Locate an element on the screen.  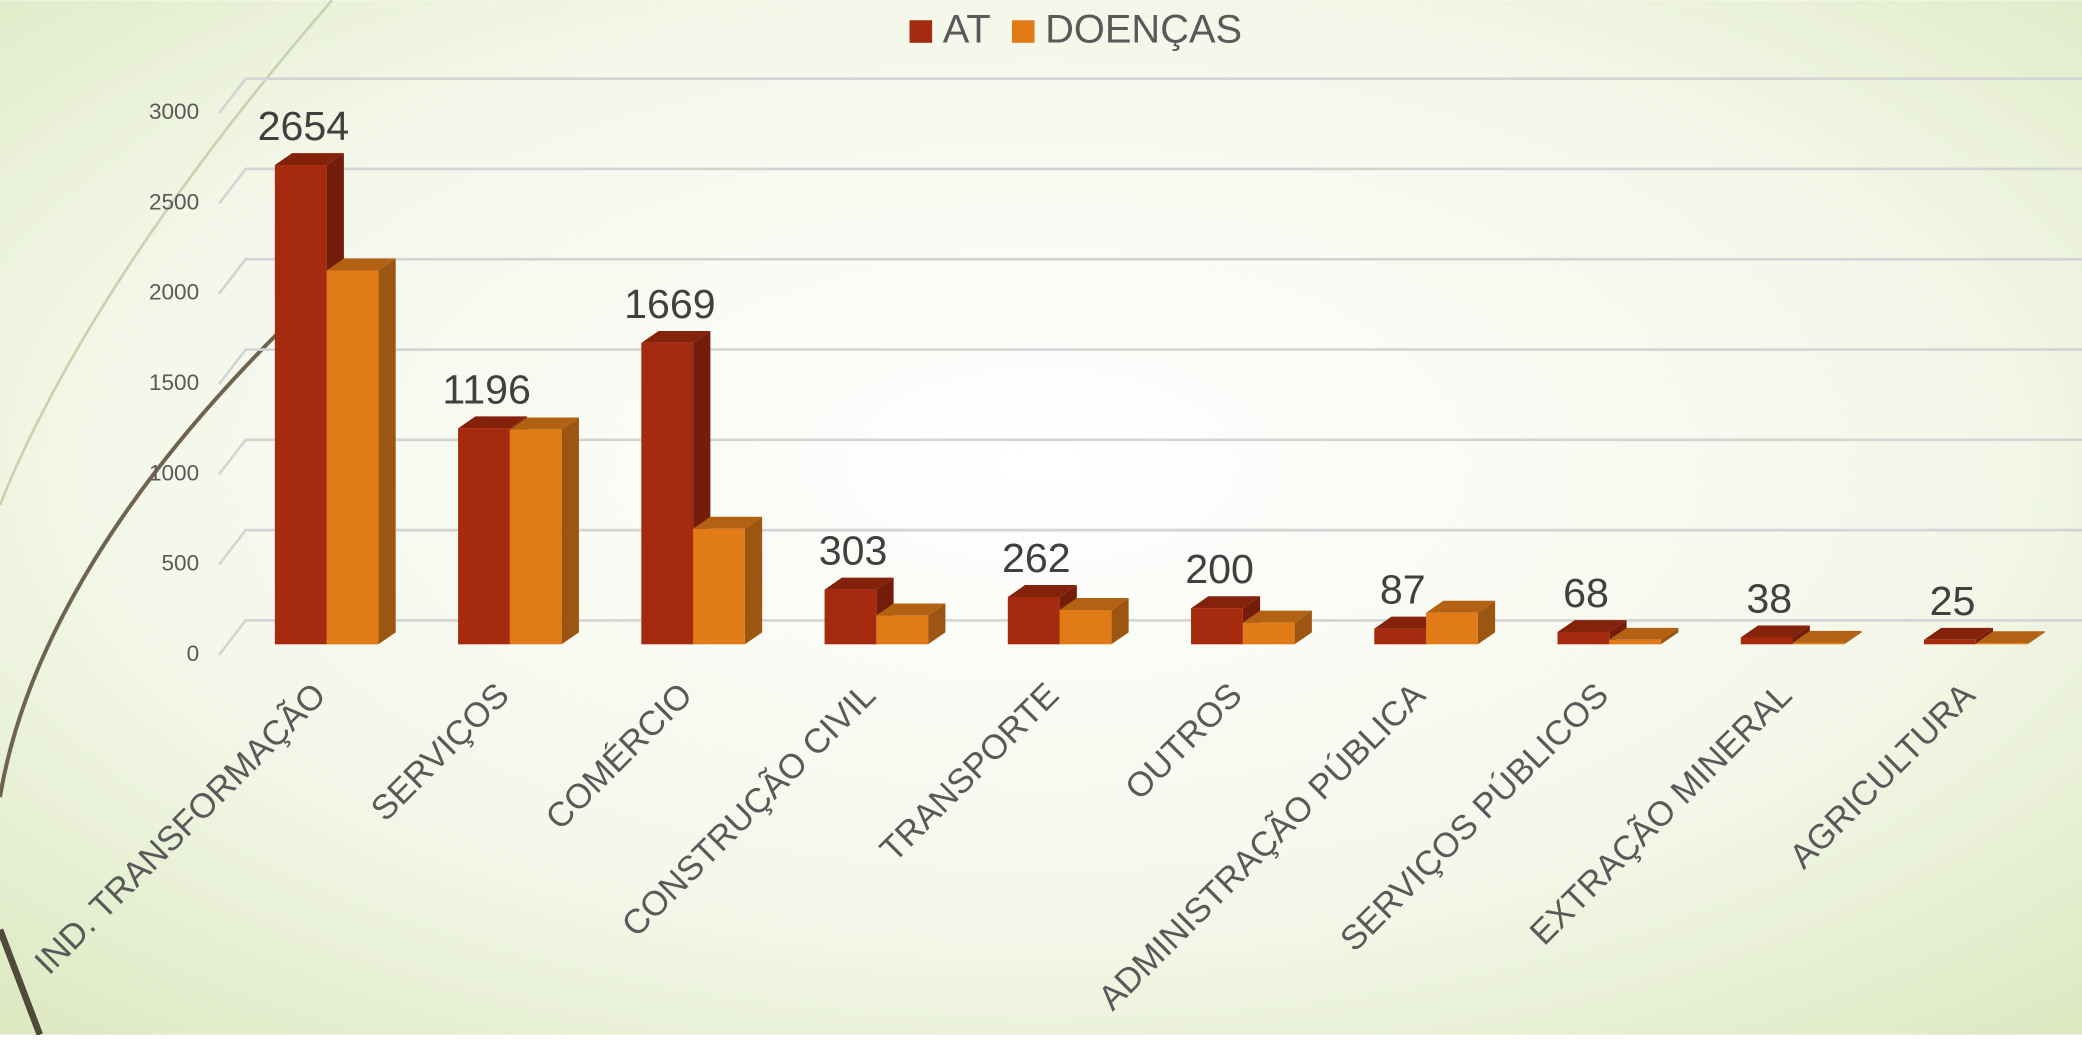
data-label: 87 is located at coordinates (1403, 590).